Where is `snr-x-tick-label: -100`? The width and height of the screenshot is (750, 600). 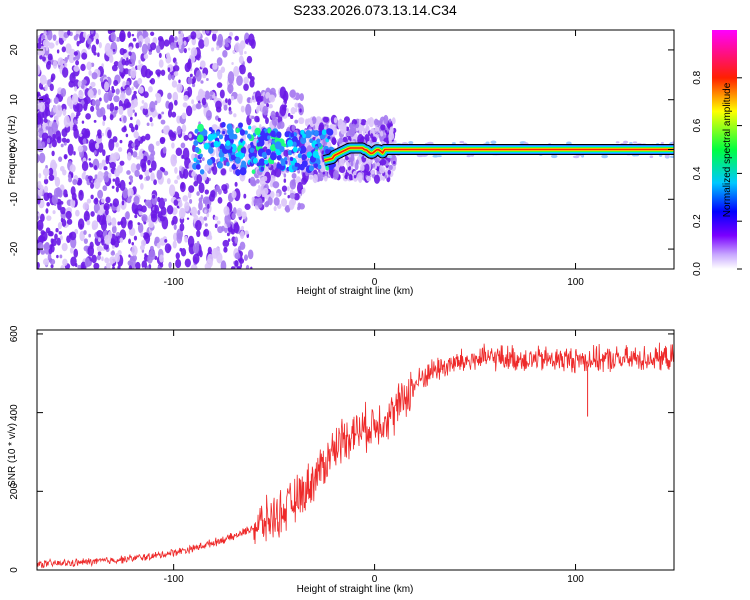 snr-x-tick-label: -100 is located at coordinates (174, 579).